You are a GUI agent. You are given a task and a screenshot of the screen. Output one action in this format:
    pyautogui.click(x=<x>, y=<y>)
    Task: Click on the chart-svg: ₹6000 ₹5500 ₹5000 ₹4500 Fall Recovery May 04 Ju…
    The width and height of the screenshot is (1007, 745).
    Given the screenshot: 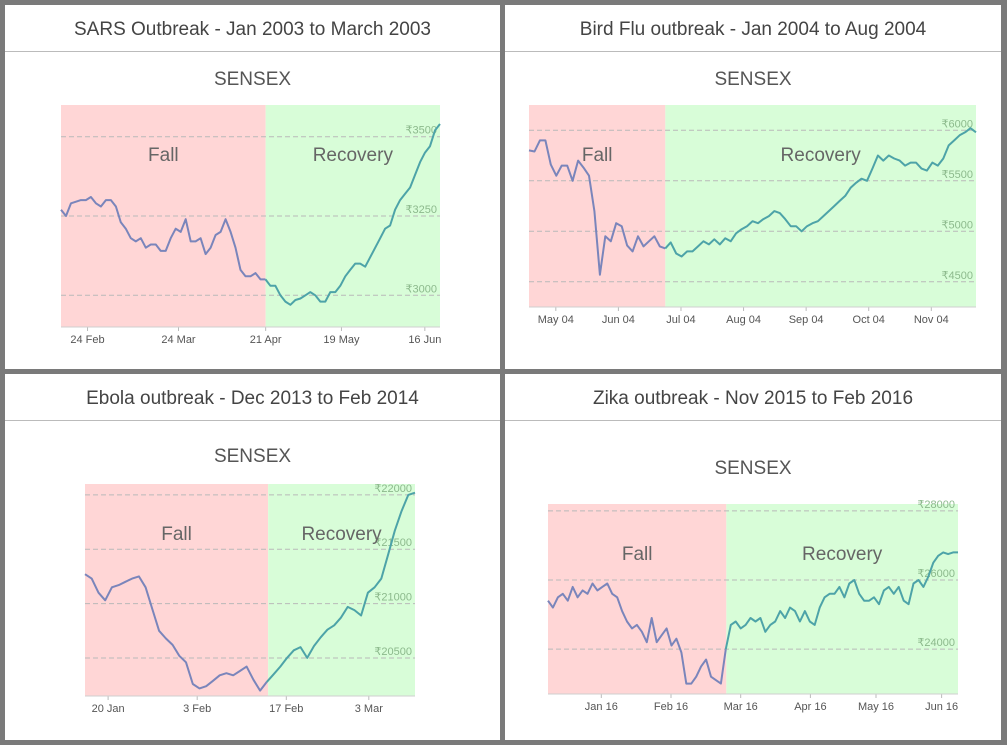 What is the action you would take?
    pyautogui.click(x=752, y=215)
    